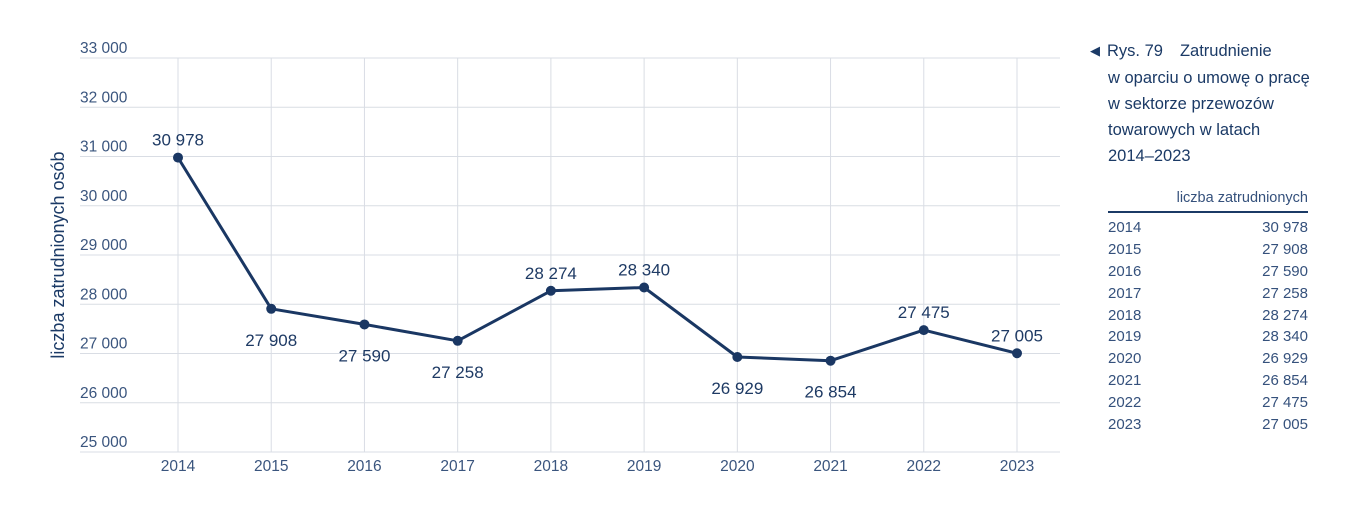 Image resolution: width=1346 pixels, height=527 pixels. What do you see at coordinates (1285, 228) in the screenshot?
I see `table-cell-value: 30 978` at bounding box center [1285, 228].